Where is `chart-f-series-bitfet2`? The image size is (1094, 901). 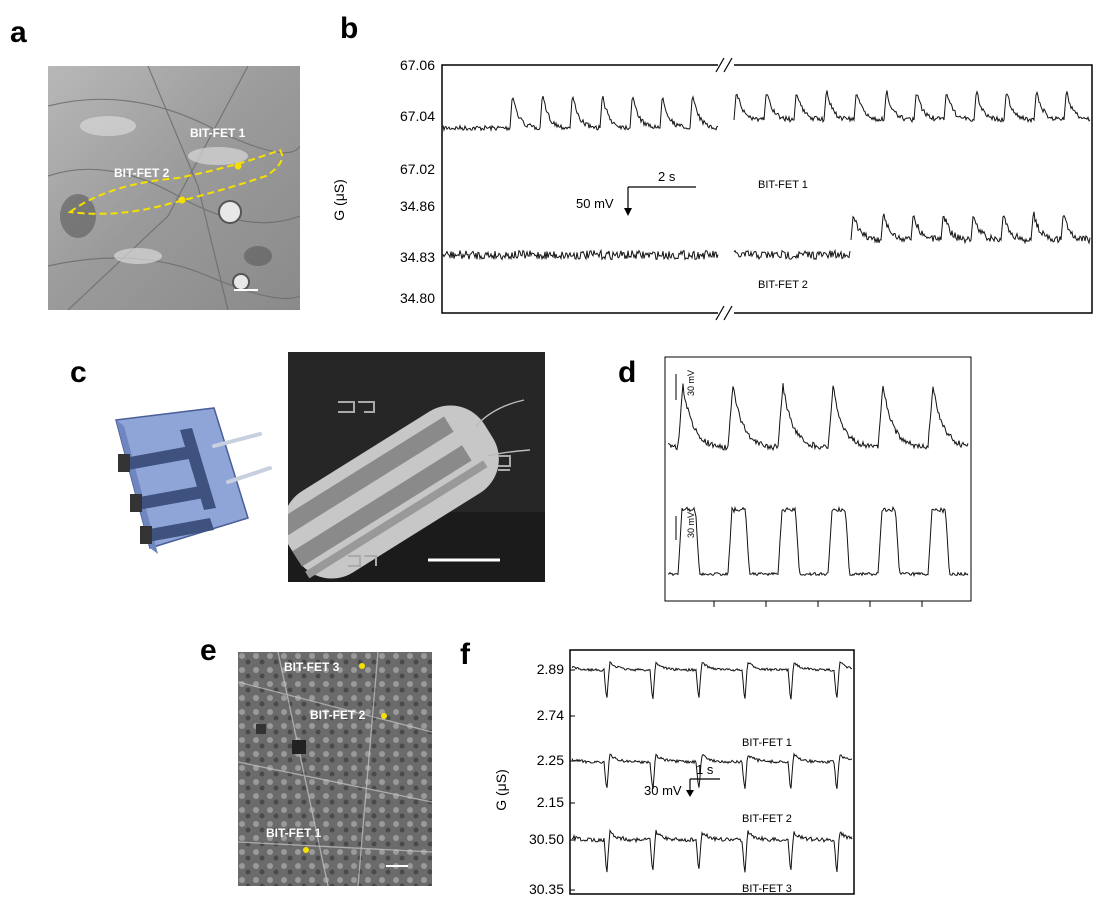
chart-f-series-bitfet2 is located at coordinates (712, 770).